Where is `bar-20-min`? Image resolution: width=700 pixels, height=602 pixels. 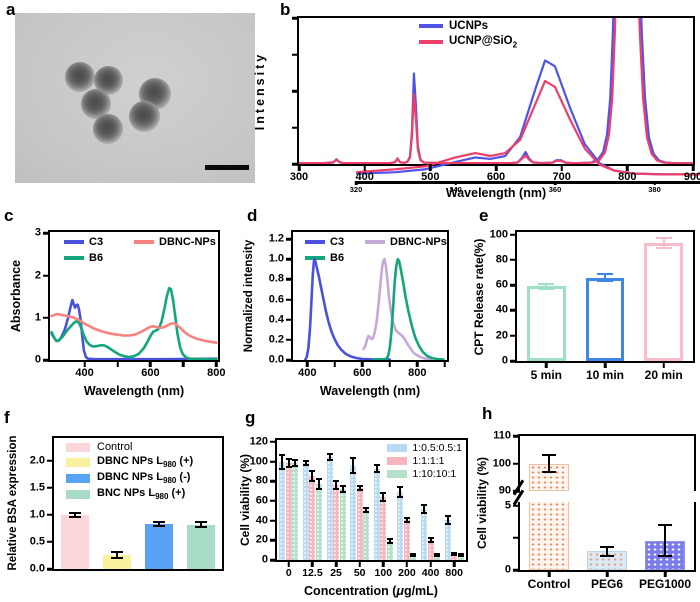 bar-20-min is located at coordinates (664, 302).